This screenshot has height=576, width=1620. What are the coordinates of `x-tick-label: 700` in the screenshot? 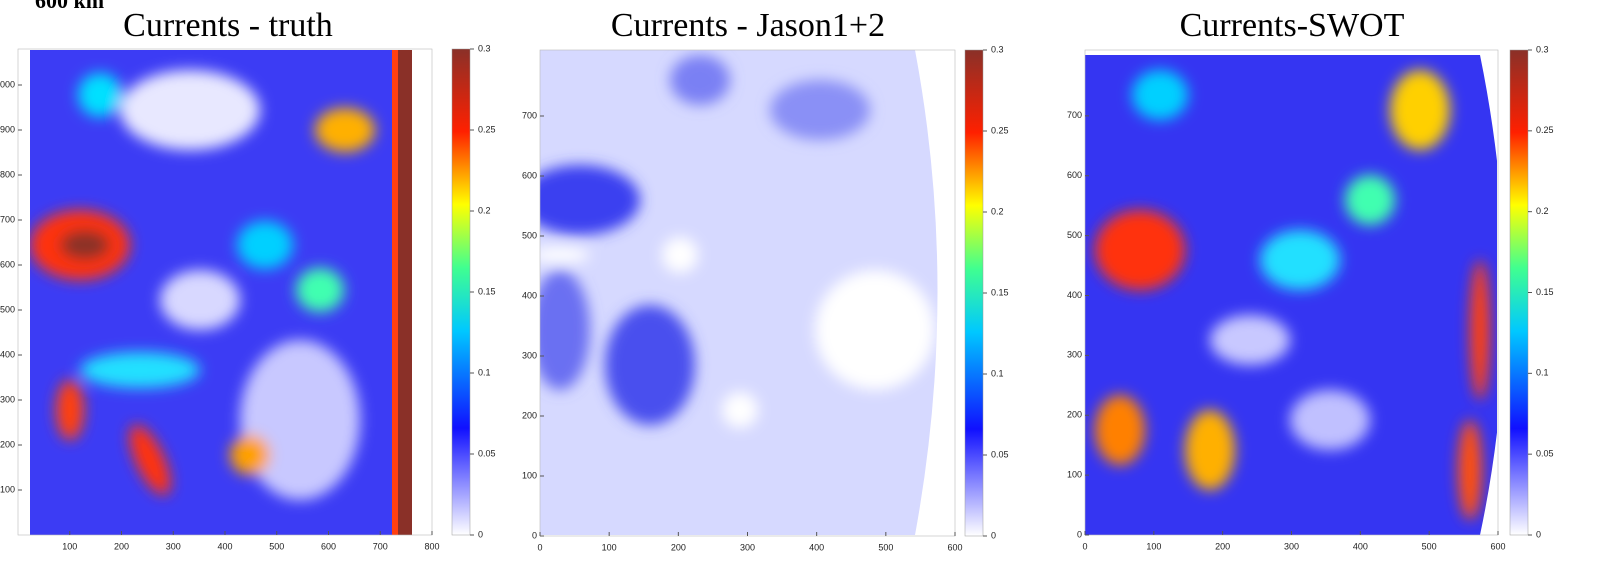 It's located at (380, 546).